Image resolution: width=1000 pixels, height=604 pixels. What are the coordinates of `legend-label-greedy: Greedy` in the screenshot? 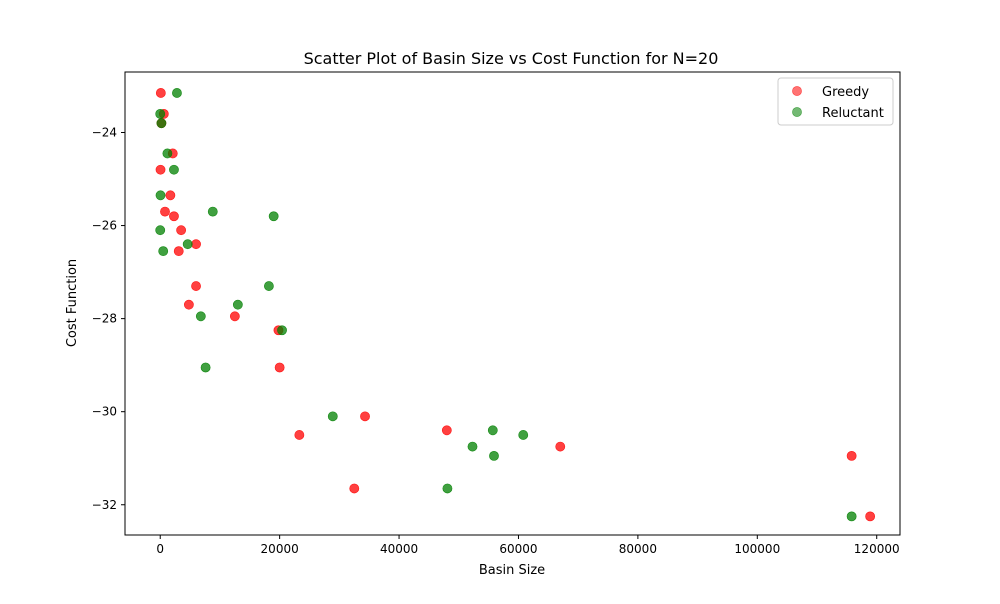 It's located at (845, 92).